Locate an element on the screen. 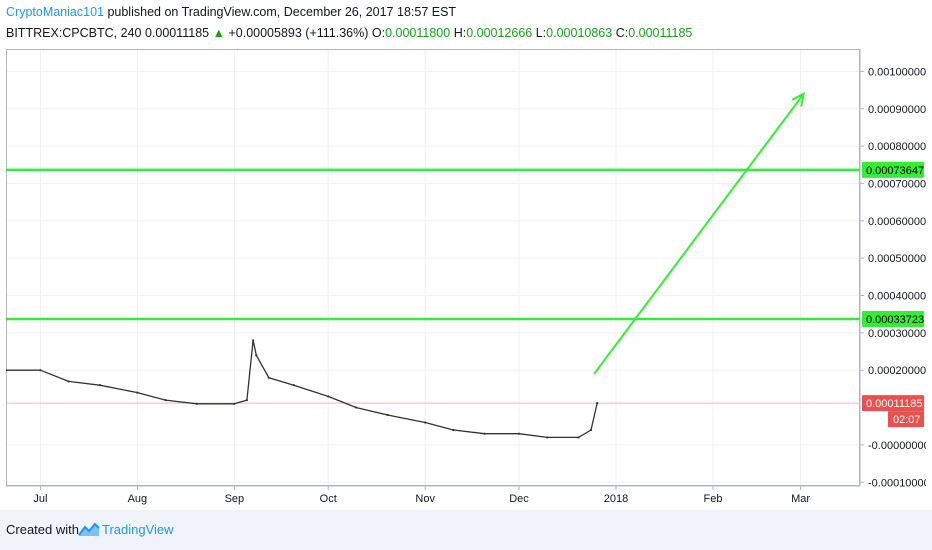 This screenshot has width=932, height=550. countdown-bg is located at coordinates (906, 419).